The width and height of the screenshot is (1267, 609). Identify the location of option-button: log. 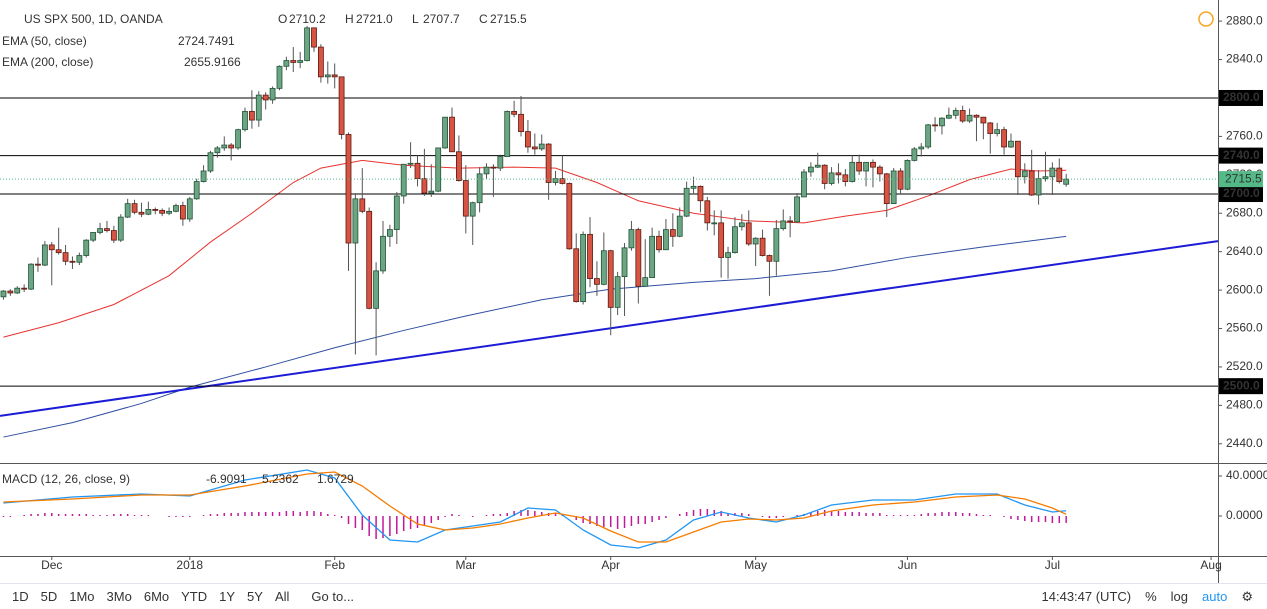
(1179, 596).